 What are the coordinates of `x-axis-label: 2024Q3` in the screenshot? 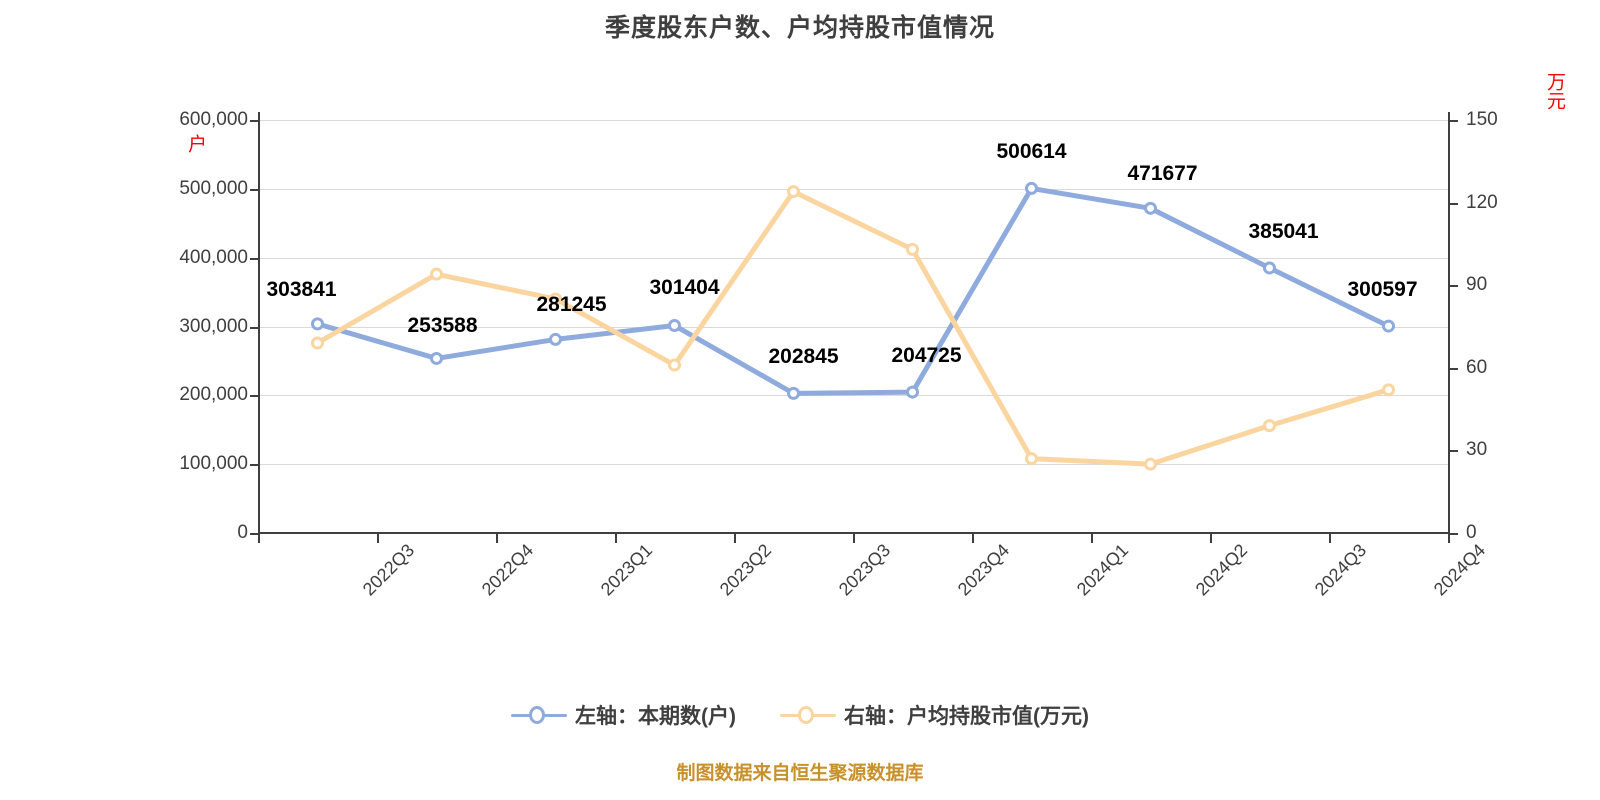 It's located at (1340, 570).